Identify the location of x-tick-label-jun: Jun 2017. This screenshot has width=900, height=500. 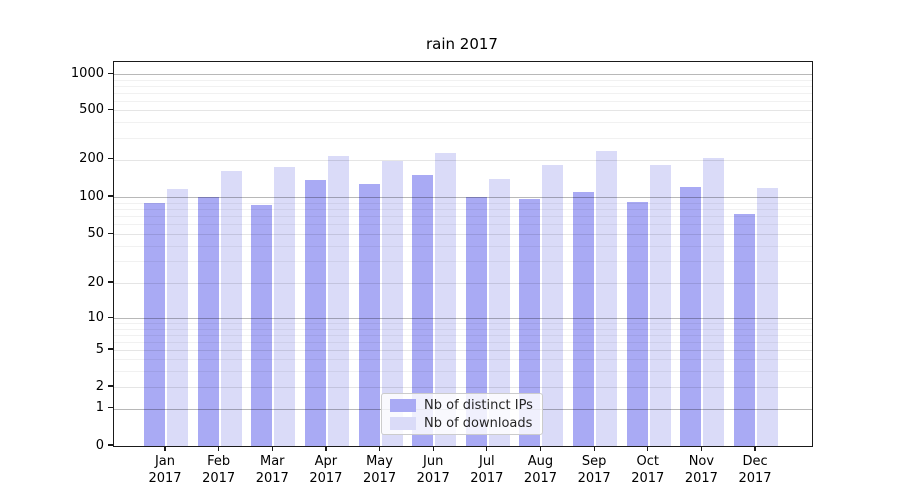
(433, 470).